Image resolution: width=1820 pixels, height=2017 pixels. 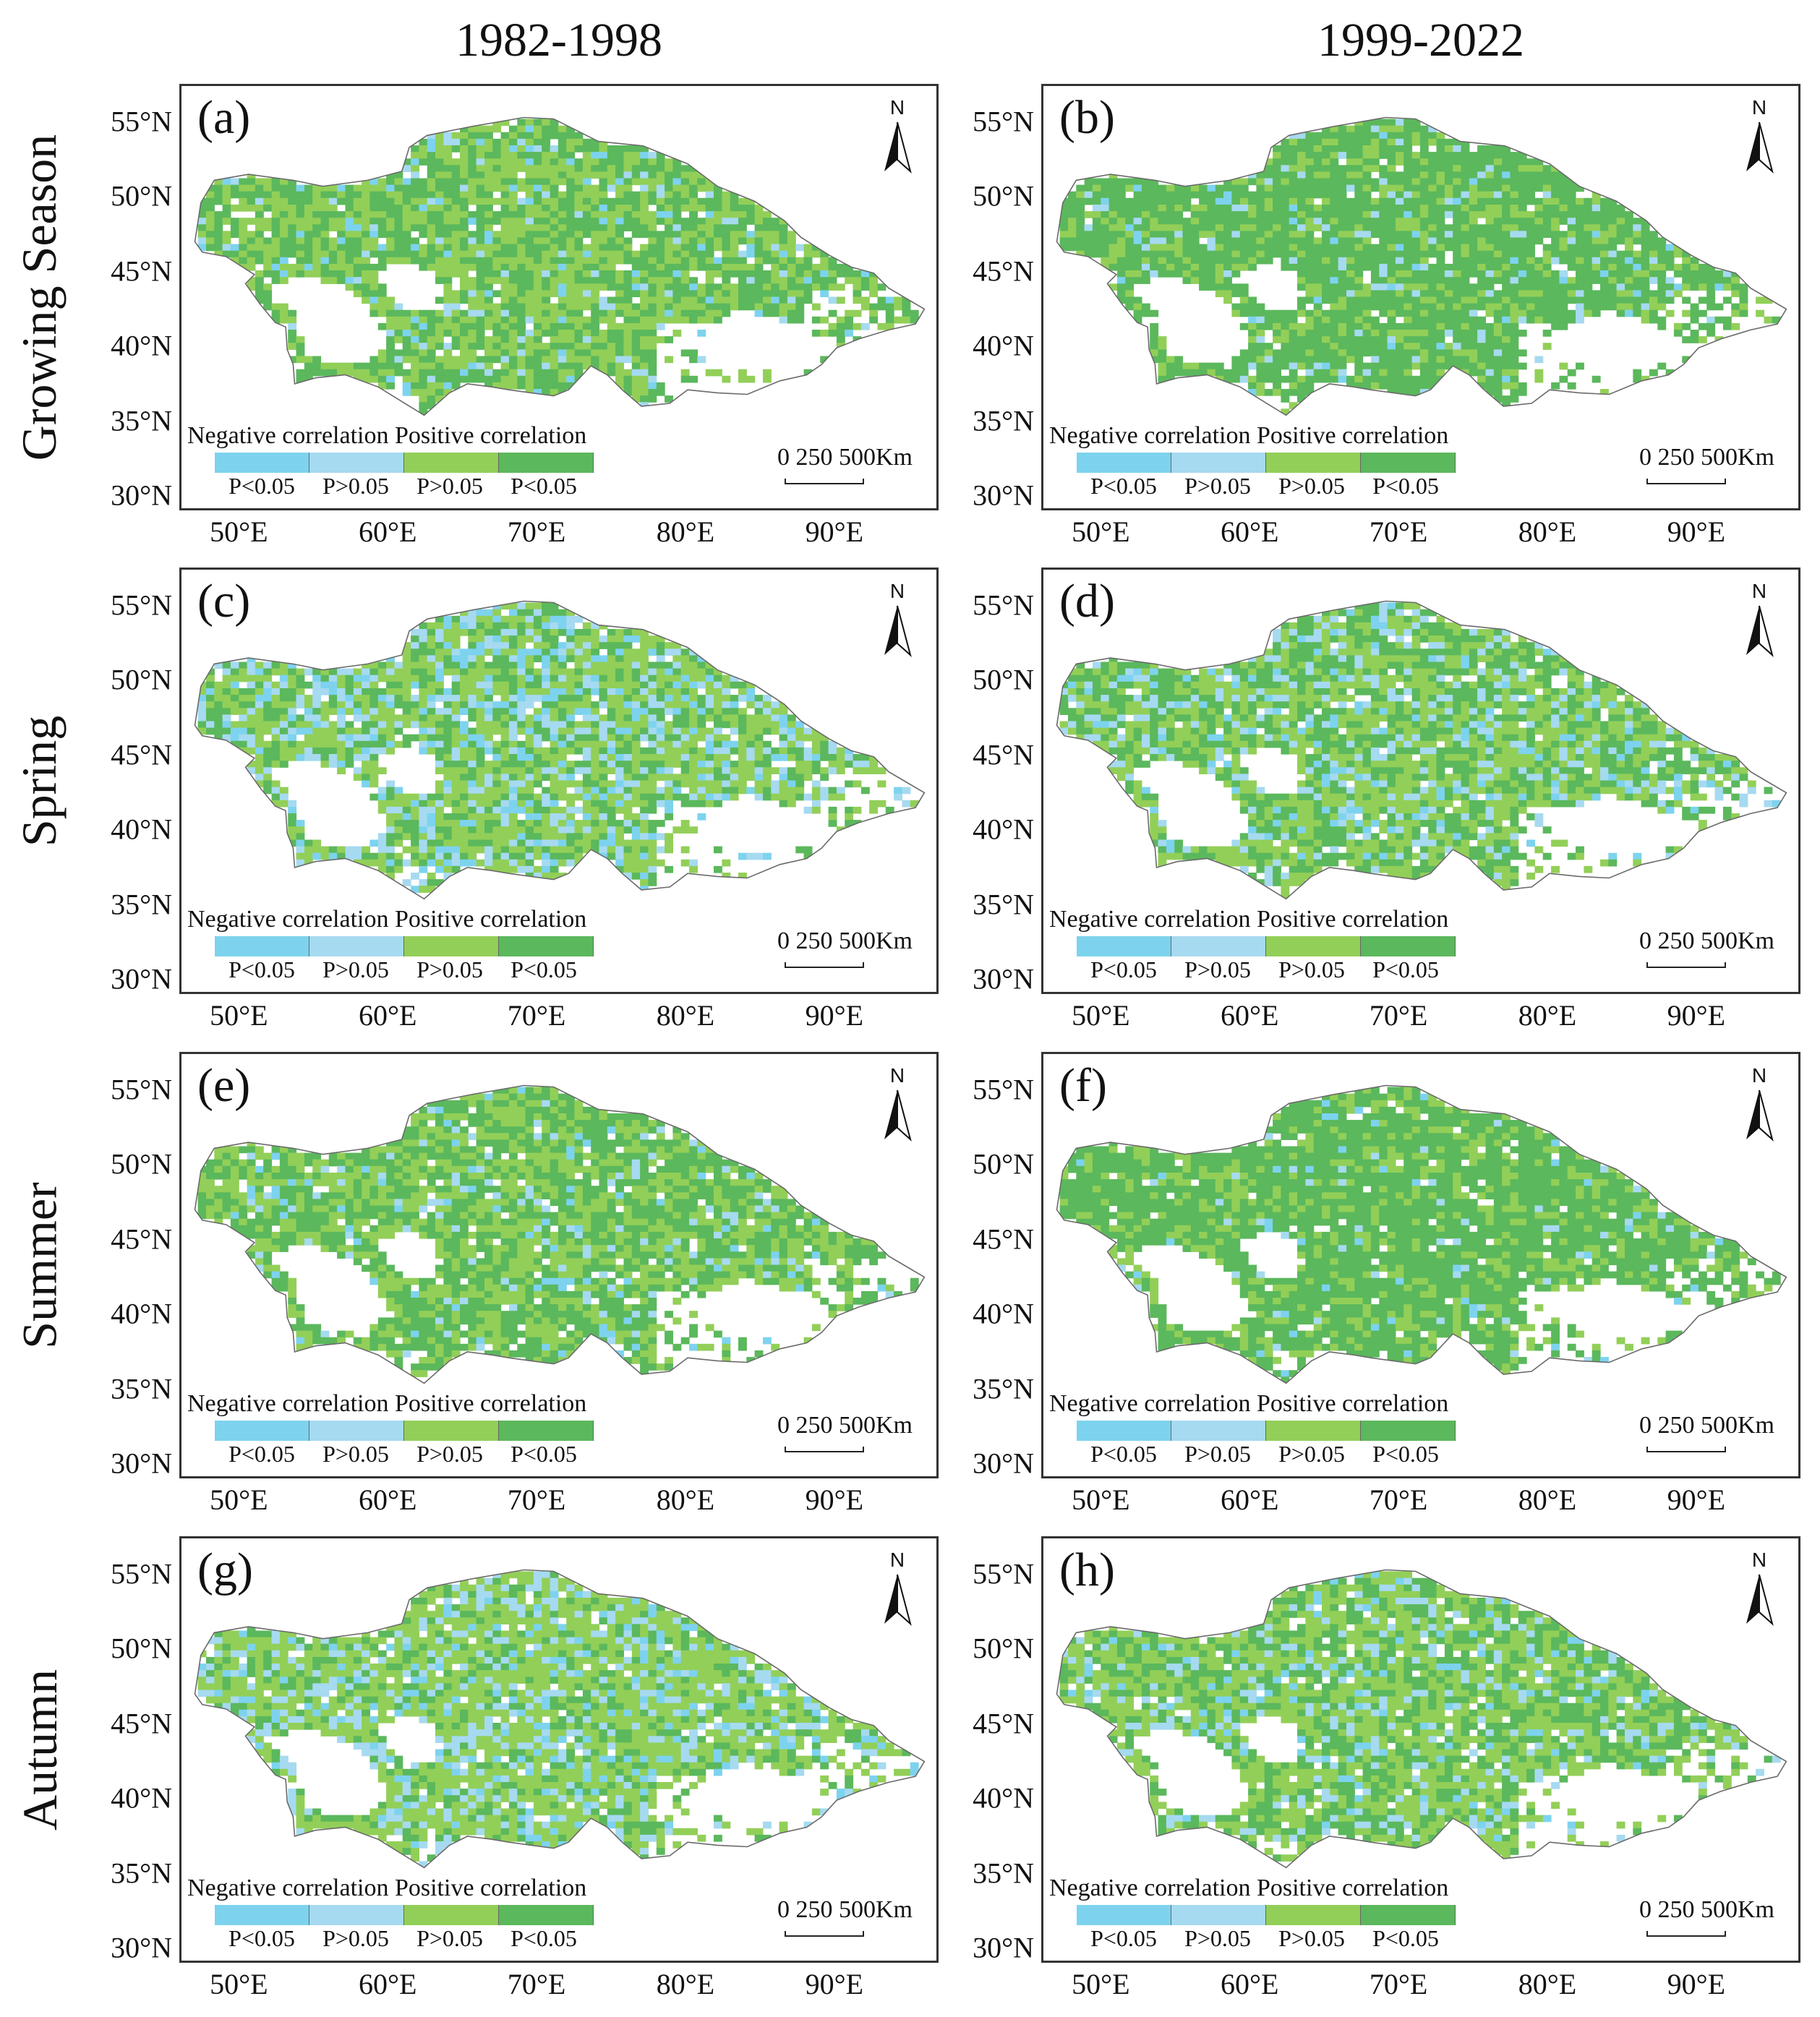 What do you see at coordinates (559, 40) in the screenshot?
I see `column-title-1: 1982-1998` at bounding box center [559, 40].